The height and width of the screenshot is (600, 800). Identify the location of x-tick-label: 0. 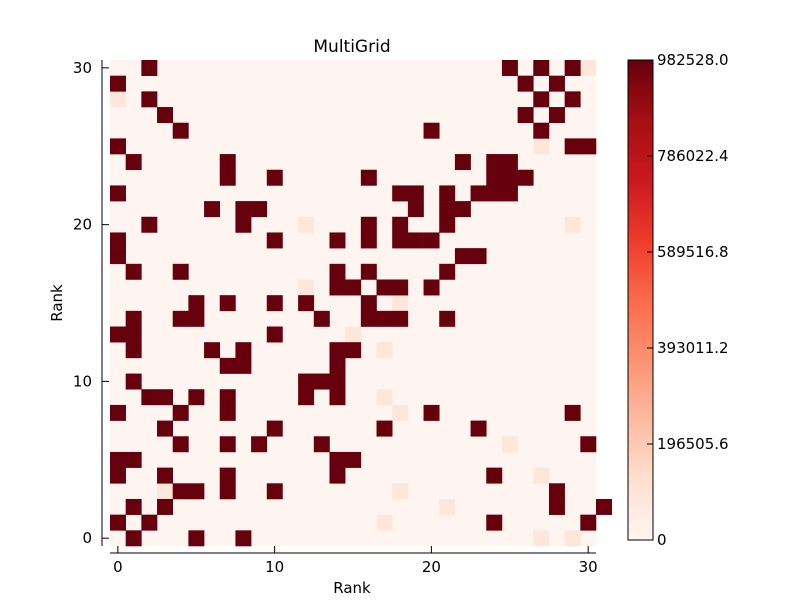
(118, 567).